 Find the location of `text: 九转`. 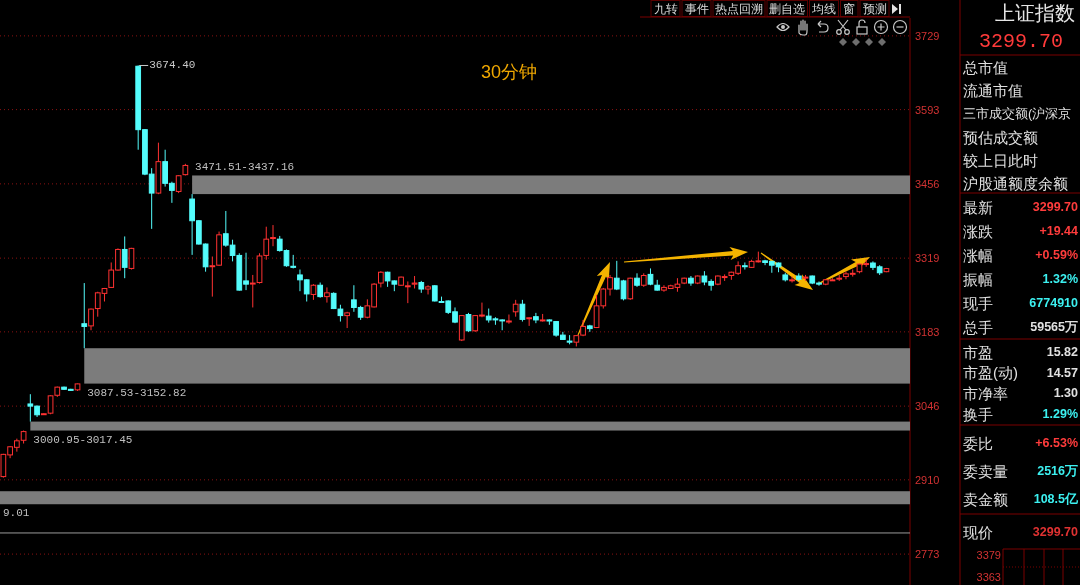

text: 九转 is located at coordinates (665, 9).